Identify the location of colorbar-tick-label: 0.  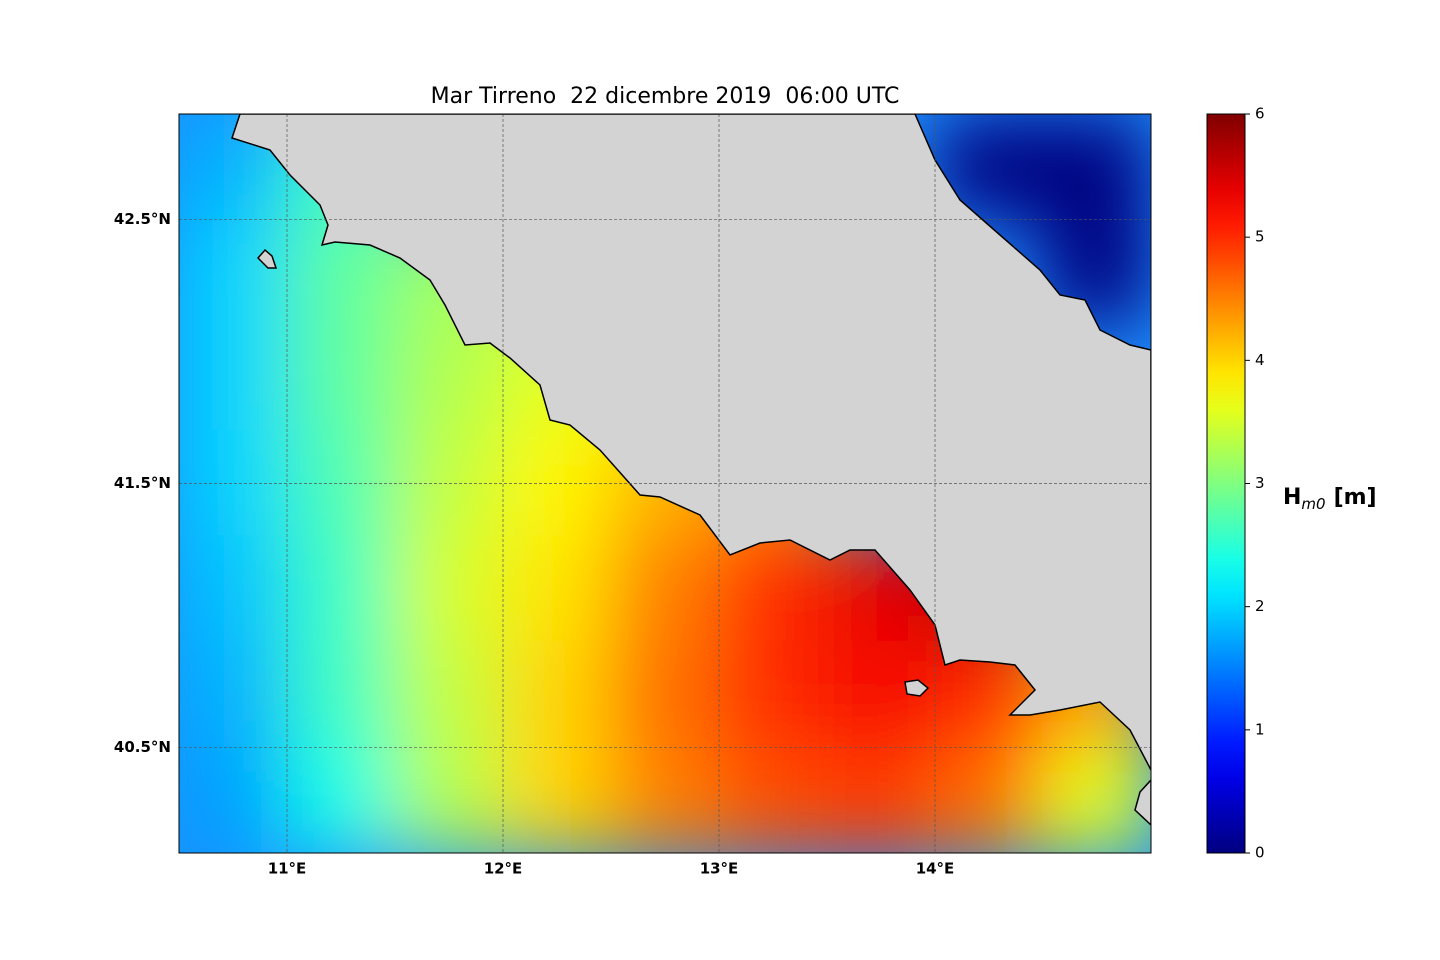
(1260, 853).